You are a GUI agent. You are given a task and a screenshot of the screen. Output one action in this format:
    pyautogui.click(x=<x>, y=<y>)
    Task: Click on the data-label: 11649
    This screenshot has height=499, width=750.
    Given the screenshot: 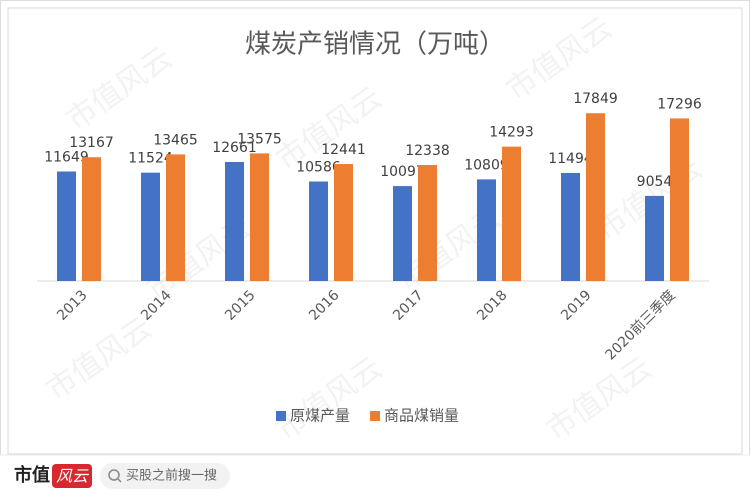 What is the action you would take?
    pyautogui.click(x=66, y=157)
    